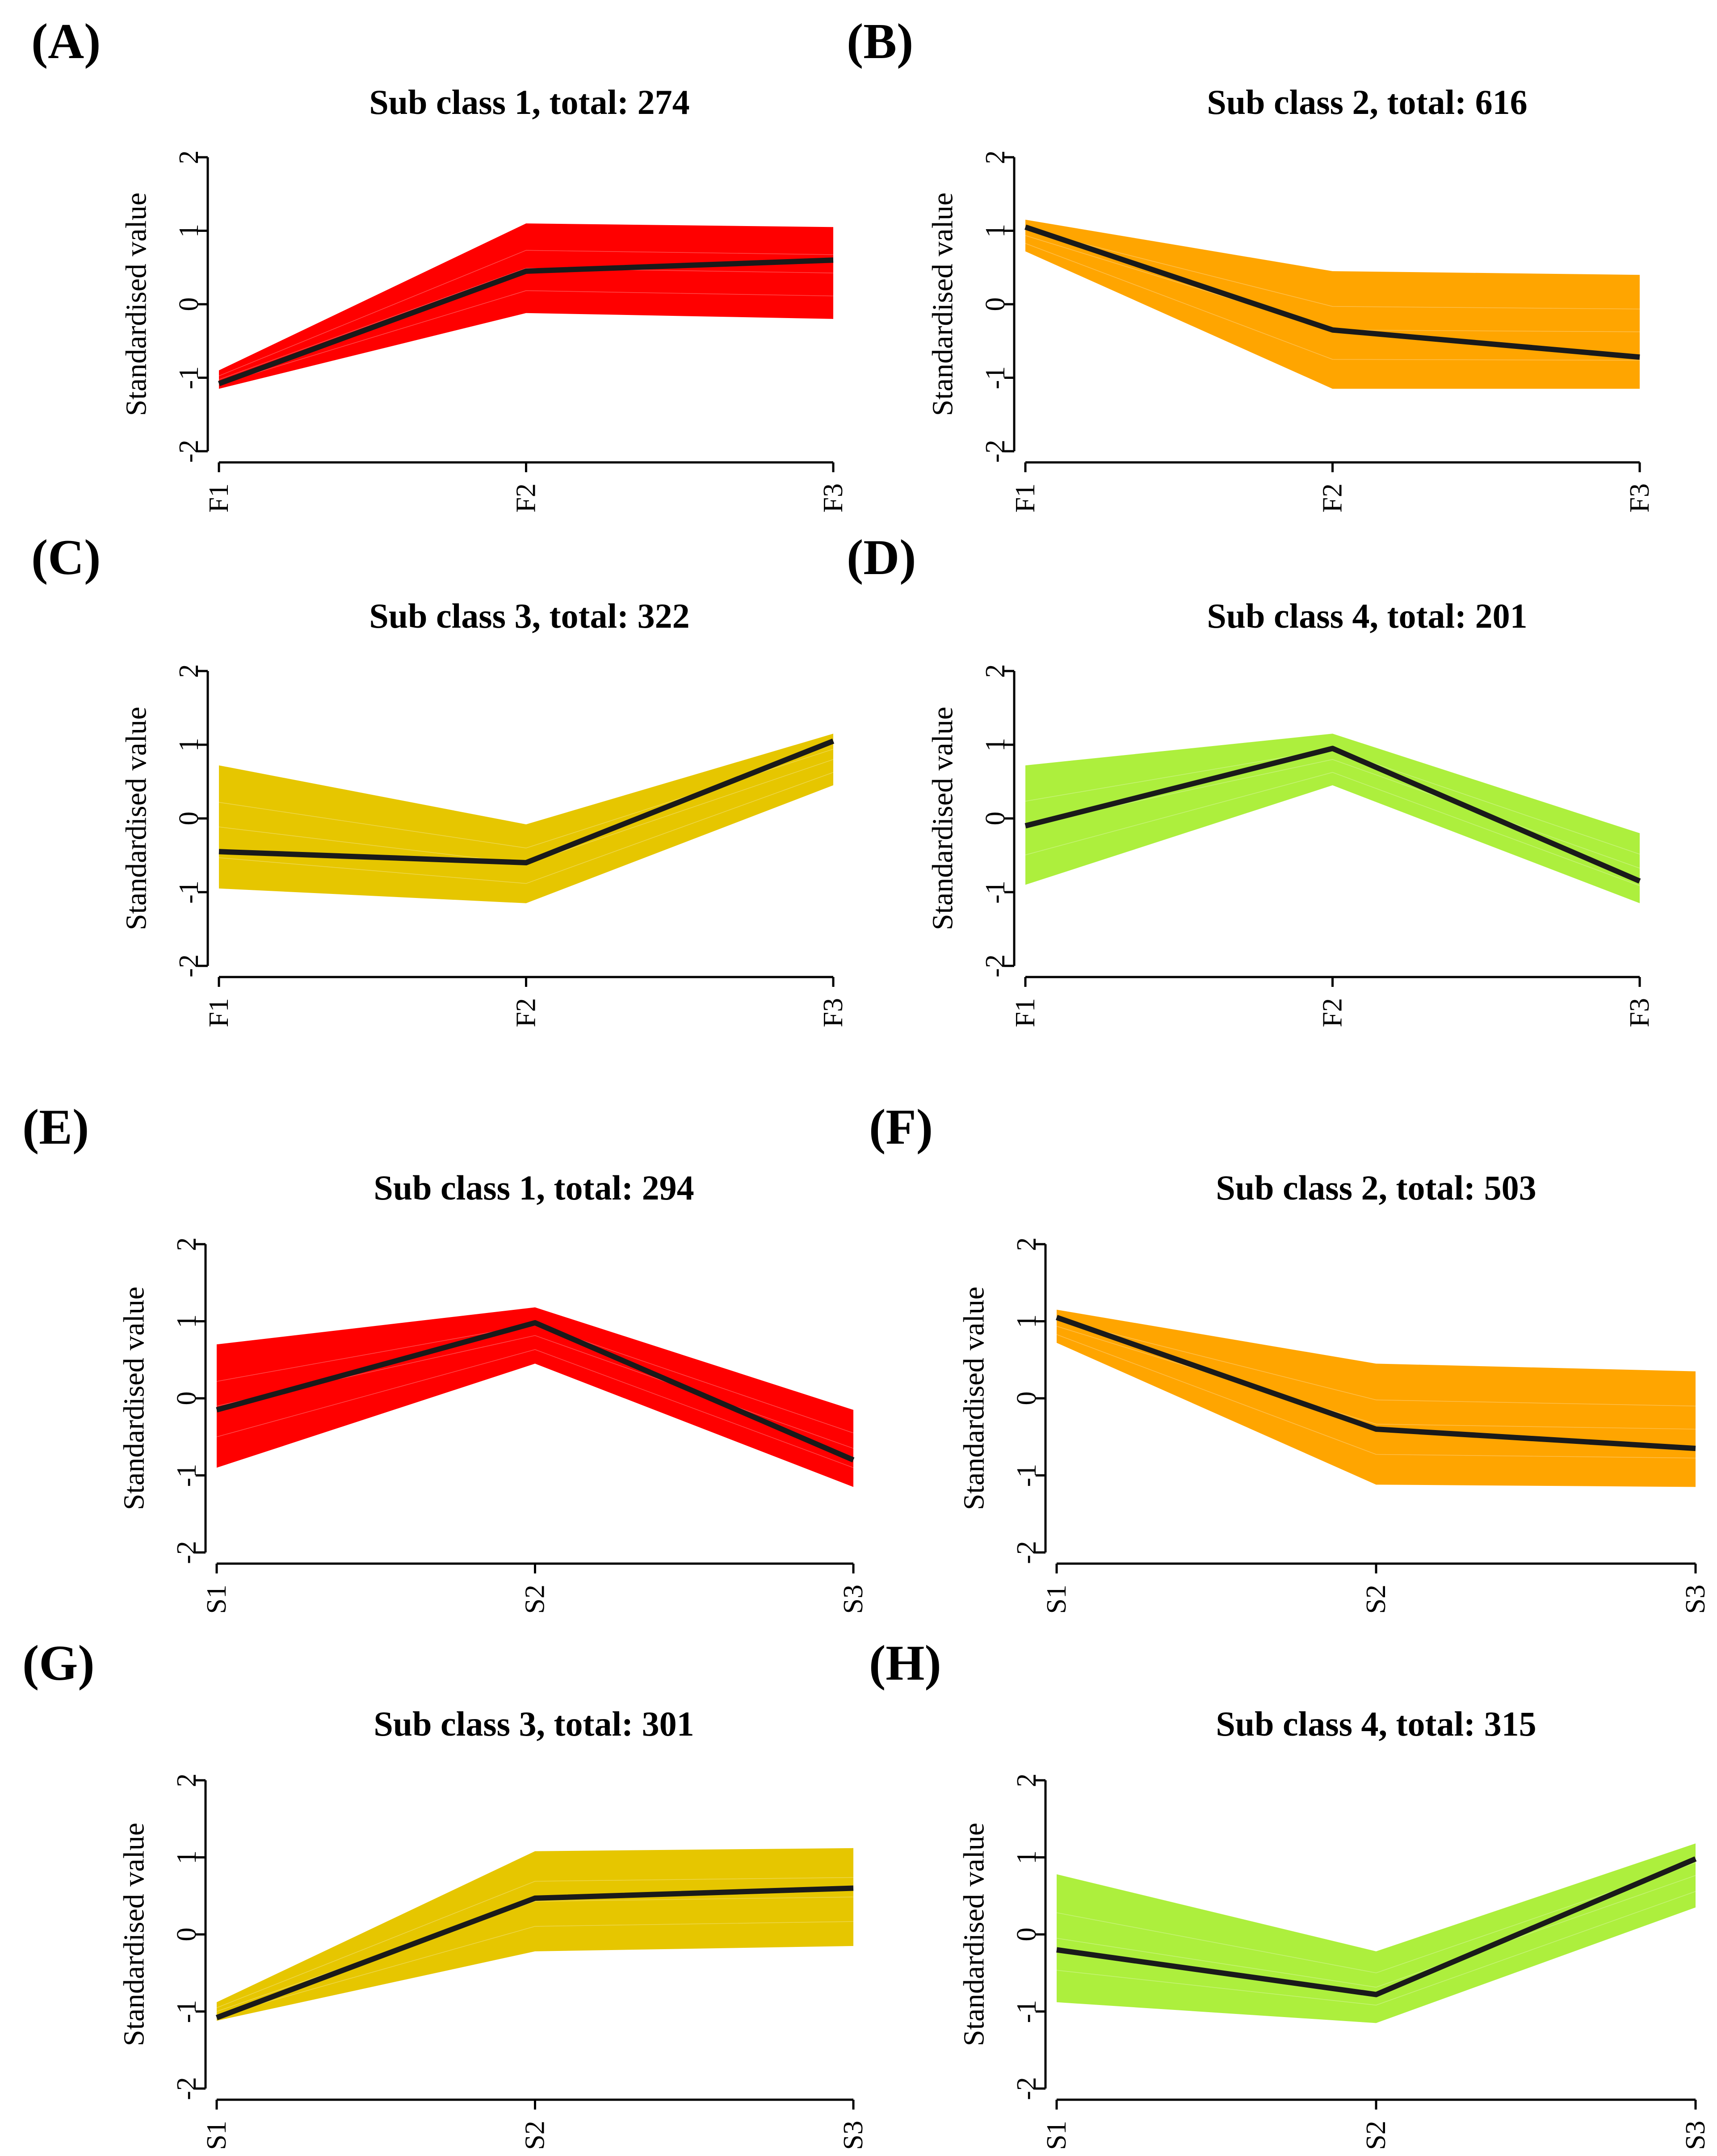 The height and width of the screenshot is (2156, 1717). What do you see at coordinates (534, 1724) in the screenshot?
I see `chart-title: Sub class 3, total: 301` at bounding box center [534, 1724].